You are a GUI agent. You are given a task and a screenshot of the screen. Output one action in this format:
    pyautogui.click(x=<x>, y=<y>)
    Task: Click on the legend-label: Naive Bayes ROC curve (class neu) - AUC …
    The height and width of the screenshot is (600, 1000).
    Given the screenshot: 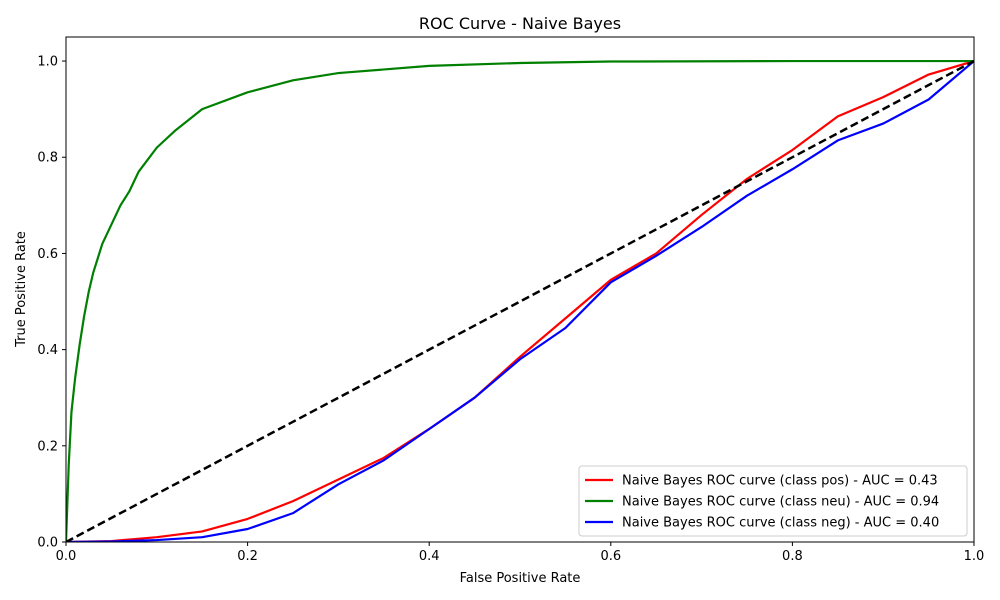 What is the action you would take?
    pyautogui.click(x=780, y=502)
    